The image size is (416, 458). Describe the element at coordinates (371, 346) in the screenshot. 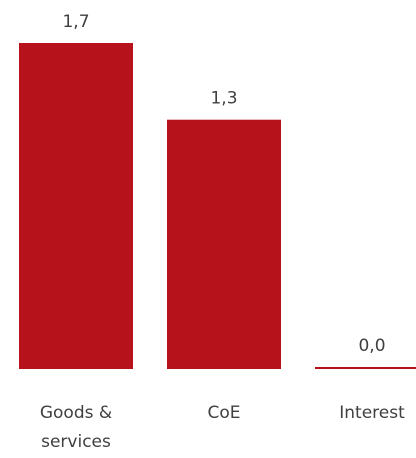

I see `value-label-2: 0,0` at that location.